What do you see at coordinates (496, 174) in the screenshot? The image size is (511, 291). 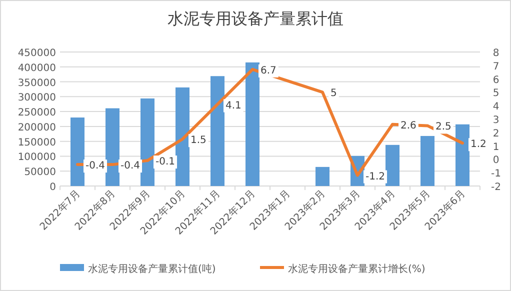 I see `y2-tick-label: -1` at bounding box center [496, 174].